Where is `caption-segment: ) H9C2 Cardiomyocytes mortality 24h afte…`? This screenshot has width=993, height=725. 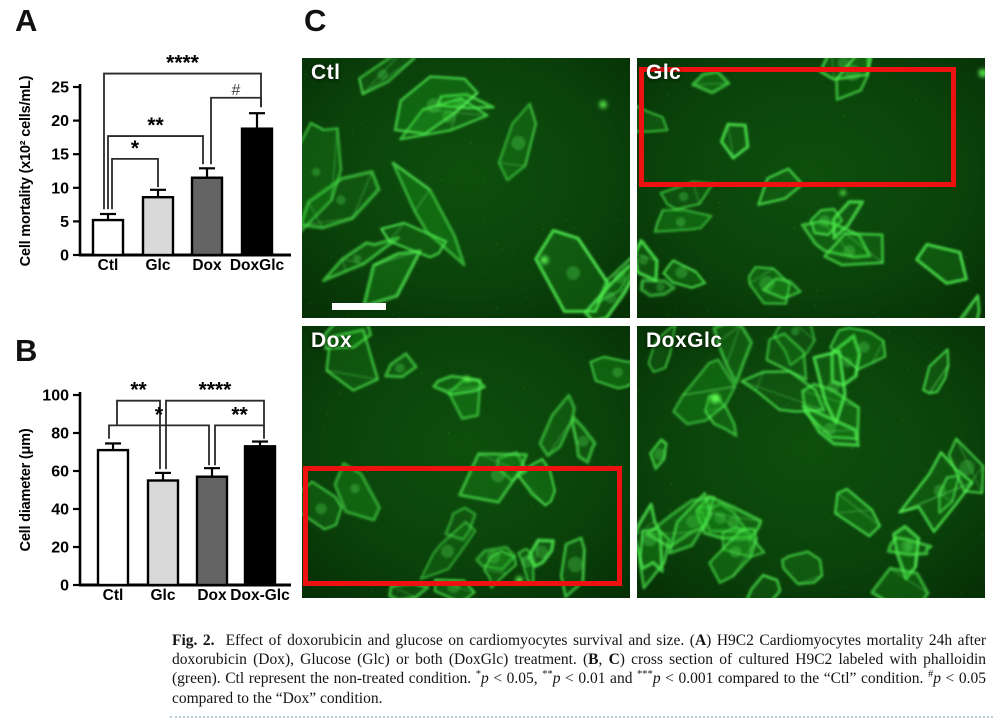 caption-segment: ) H9C2 Cardiomyocytes mortality 24h afte… is located at coordinates (579, 650).